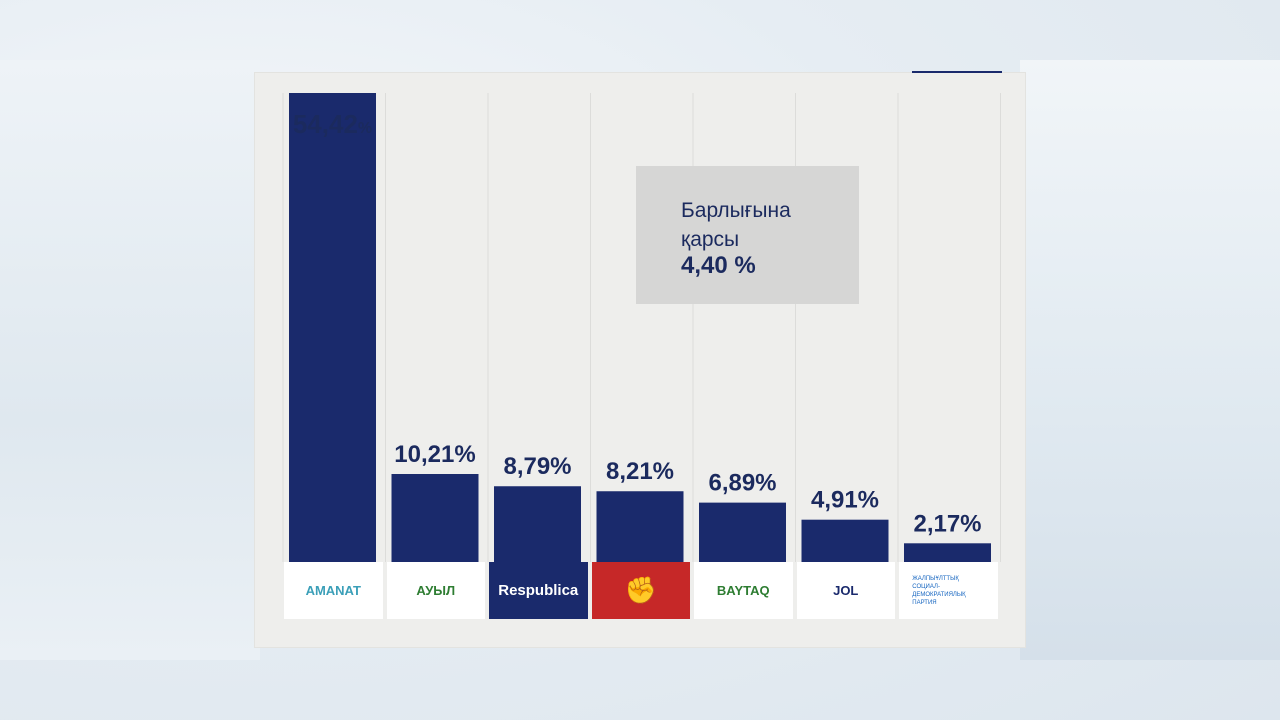 The image size is (1280, 720). I want to click on party-name: BAYTAQ, so click(743, 590).